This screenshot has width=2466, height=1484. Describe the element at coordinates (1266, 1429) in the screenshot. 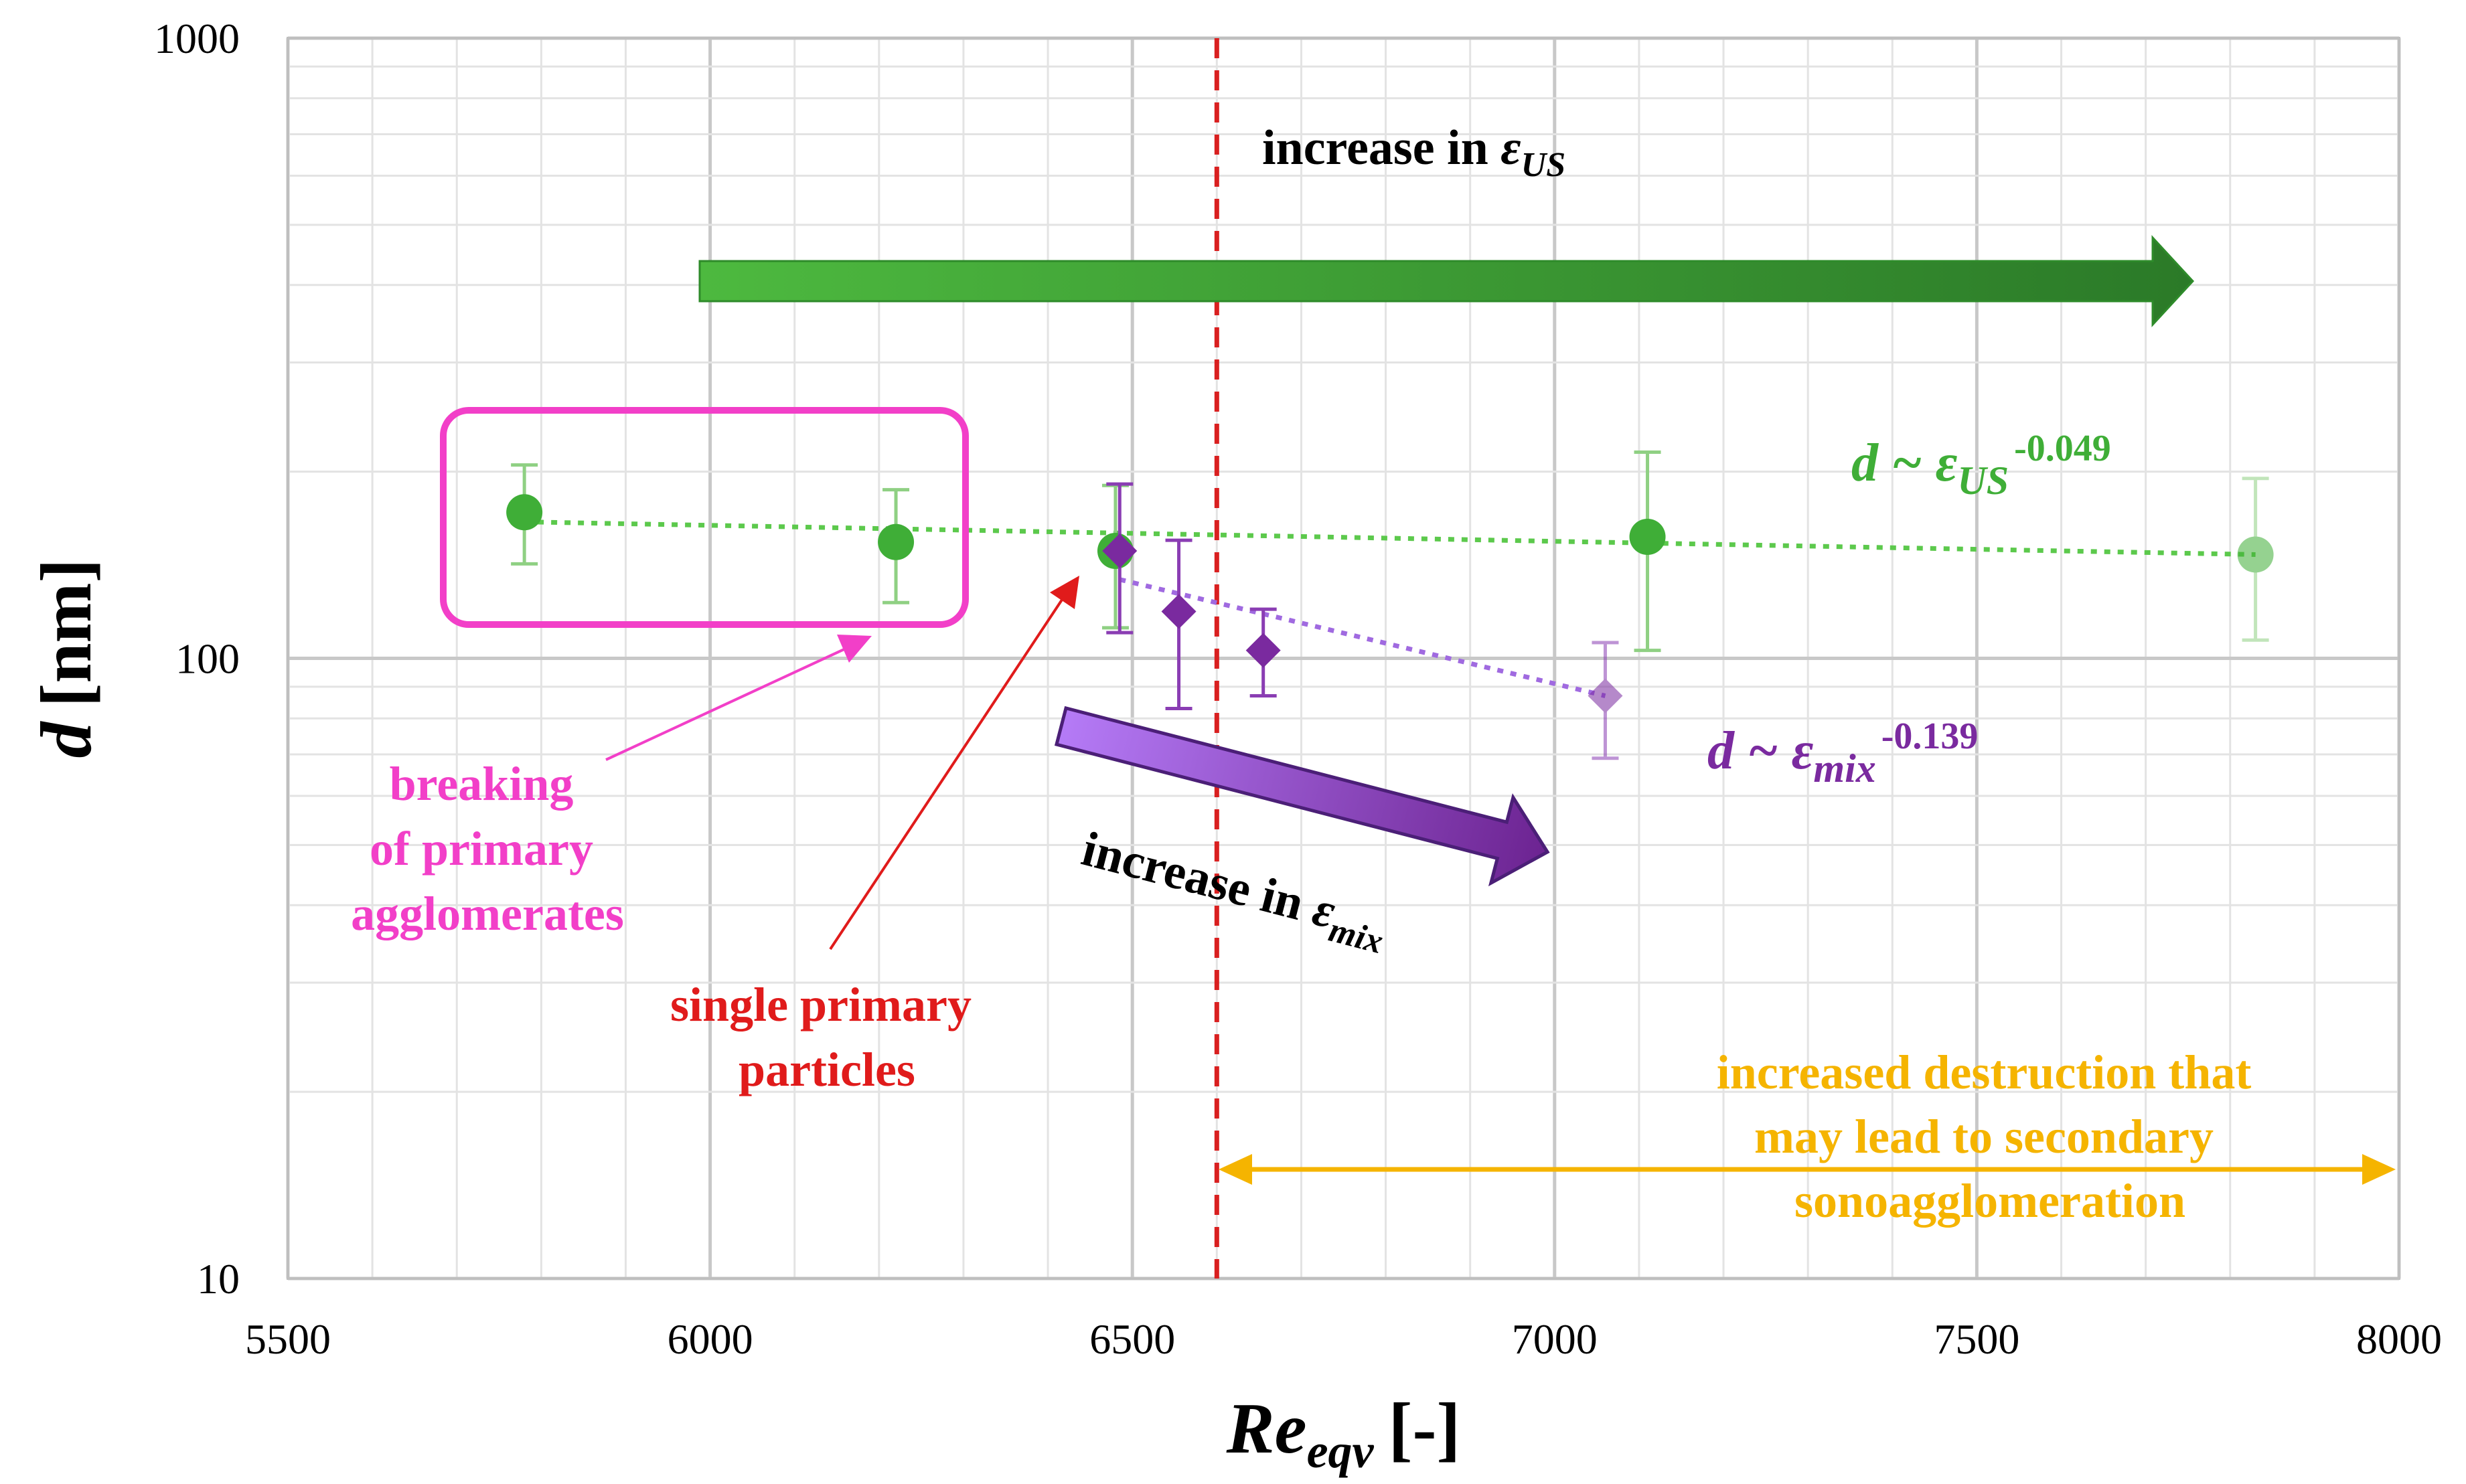

I see `x-axis-title-main: Re` at that location.